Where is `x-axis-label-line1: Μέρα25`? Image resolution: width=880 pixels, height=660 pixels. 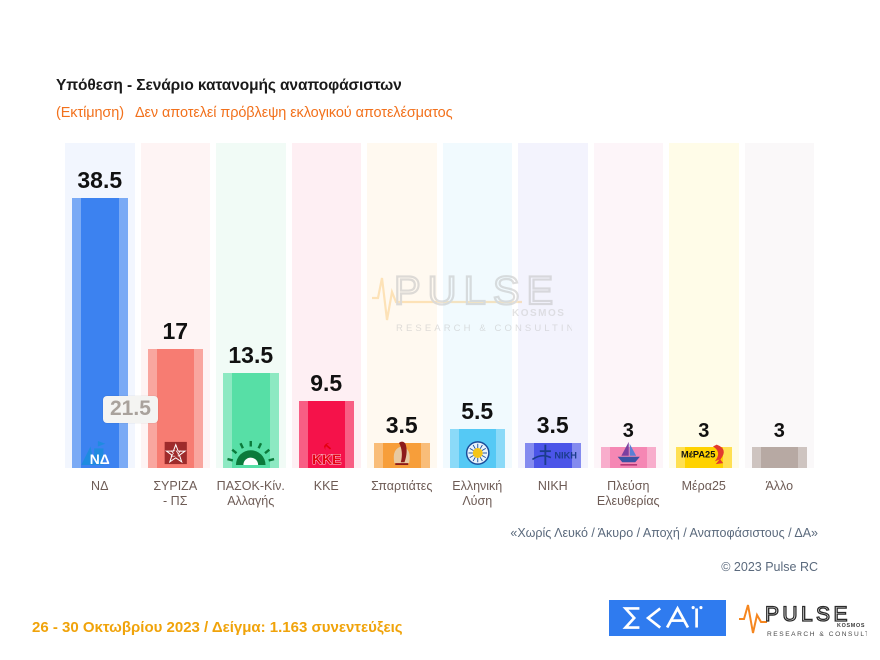 x-axis-label-line1: Μέρα25 is located at coordinates (703, 486).